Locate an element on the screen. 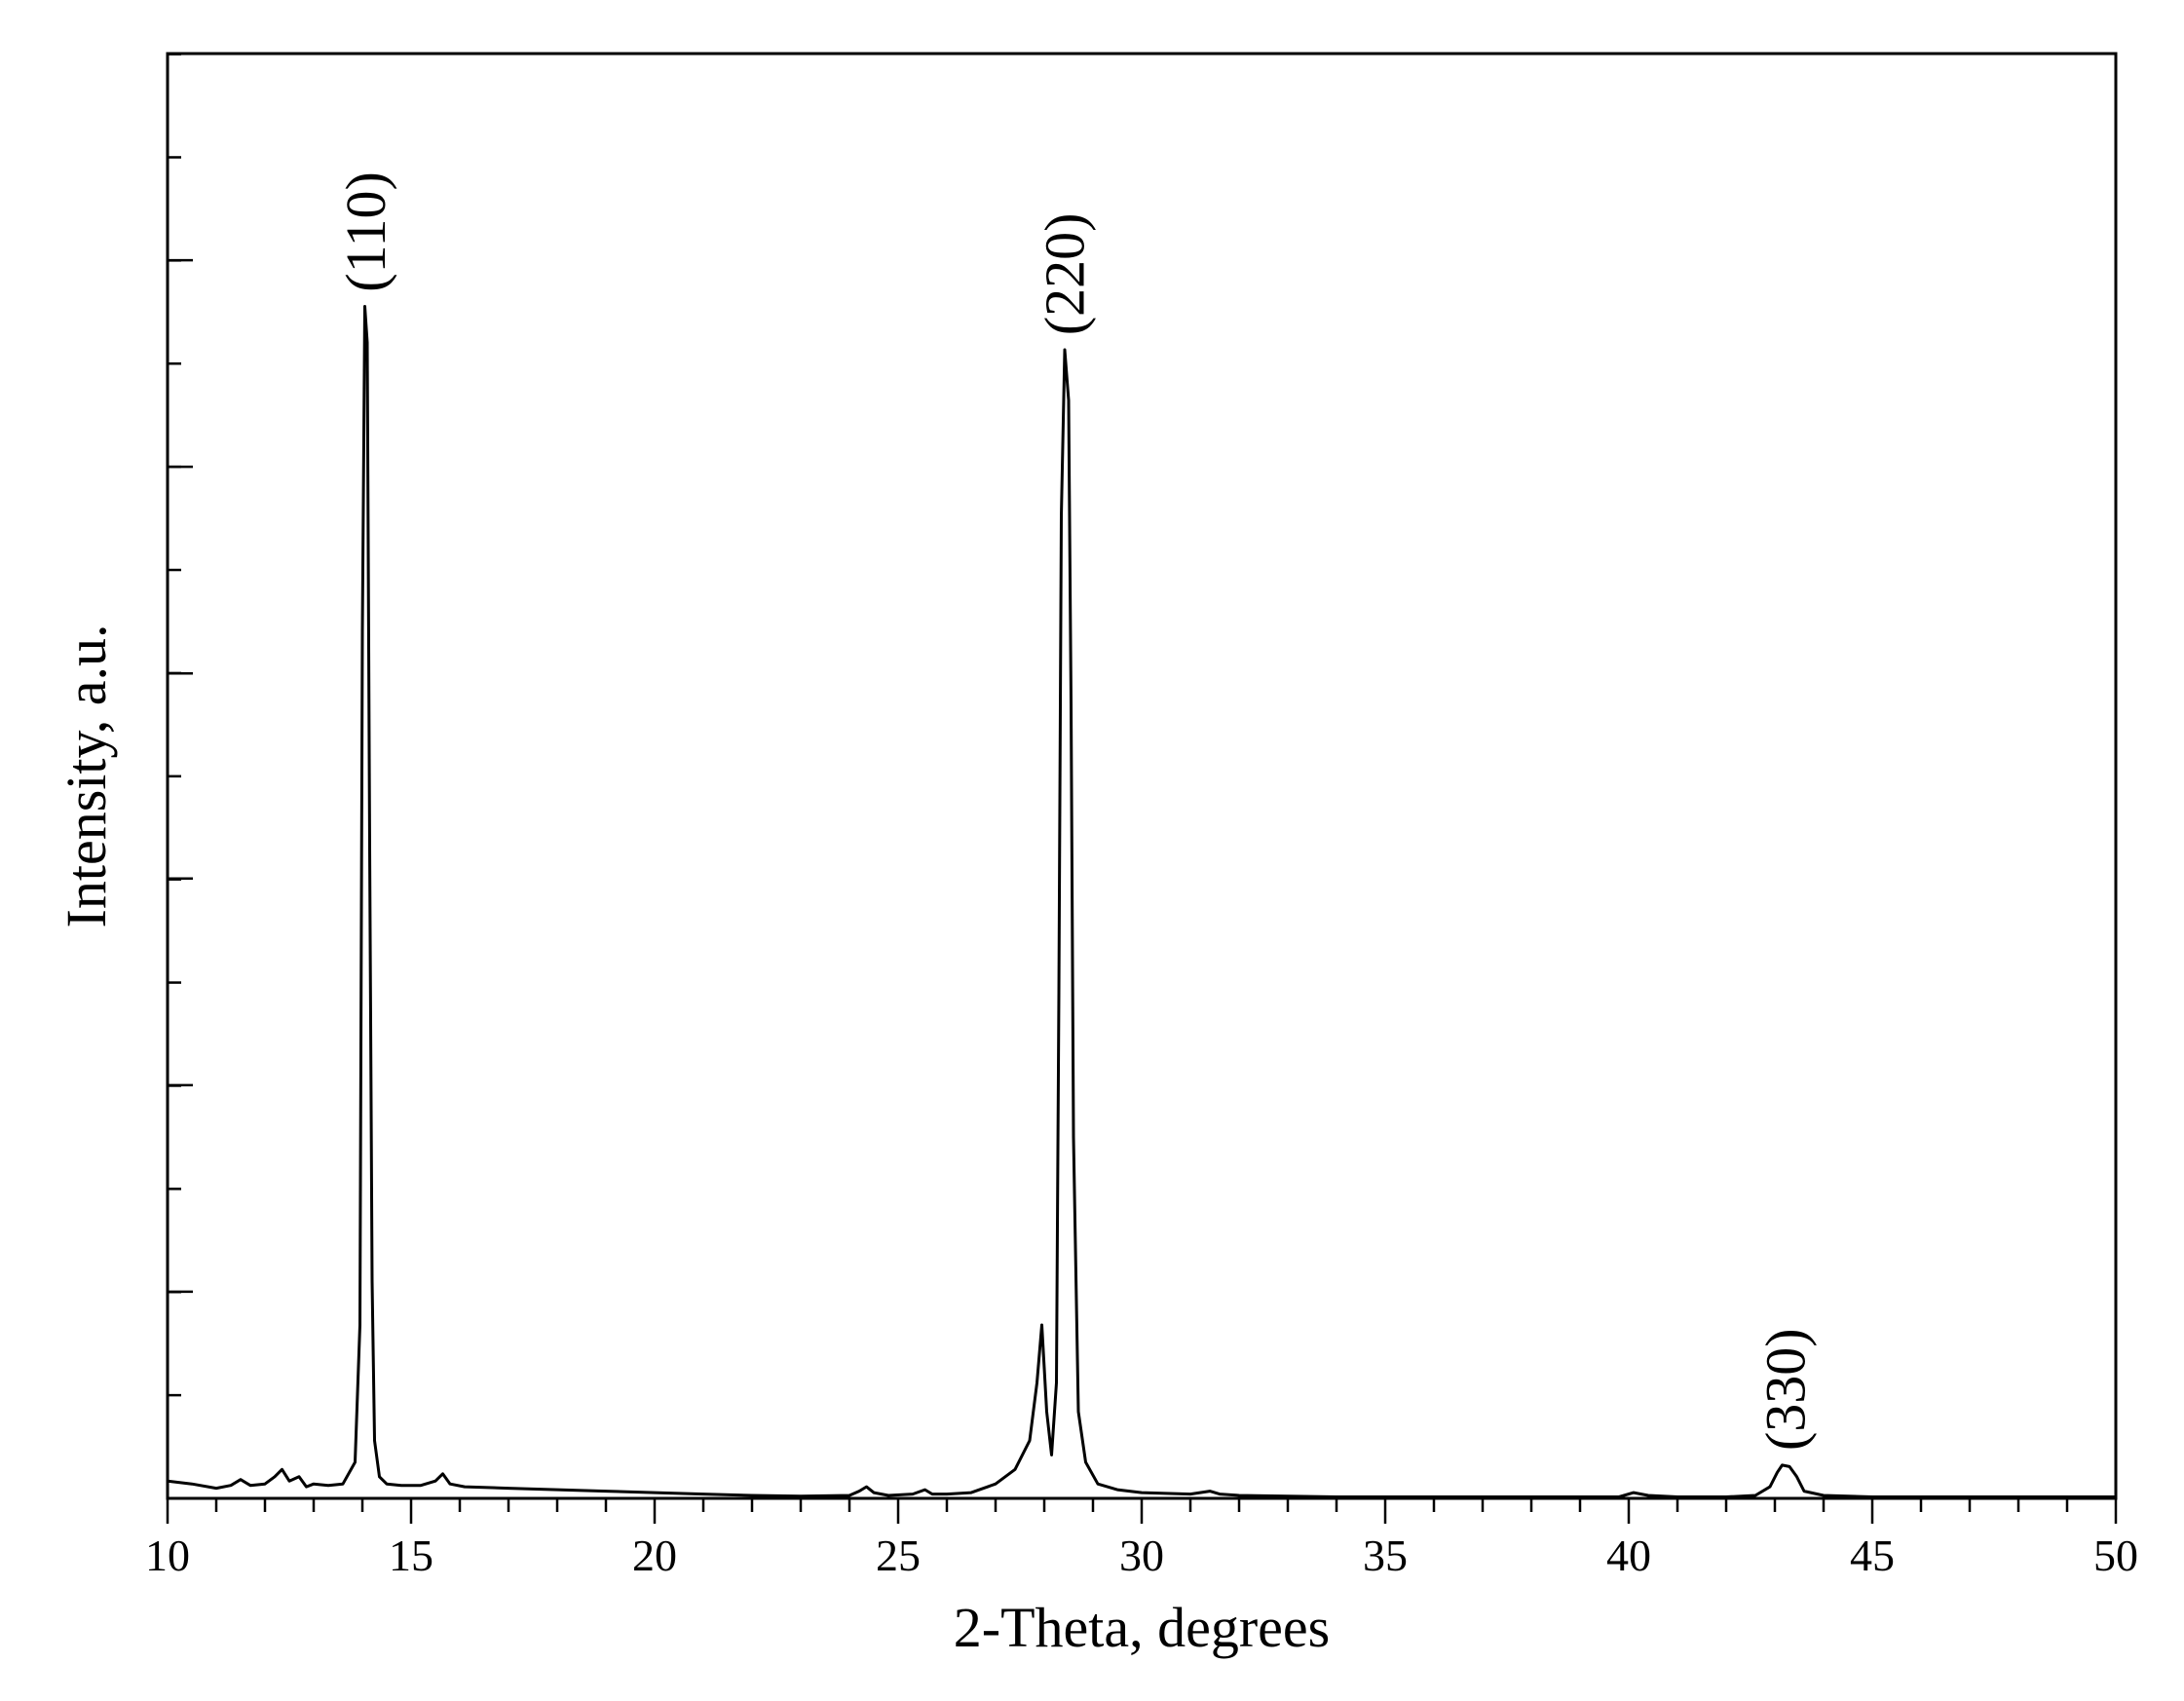 The image size is (2184, 1701). x-tick-label: 50 is located at coordinates (2115, 1555).